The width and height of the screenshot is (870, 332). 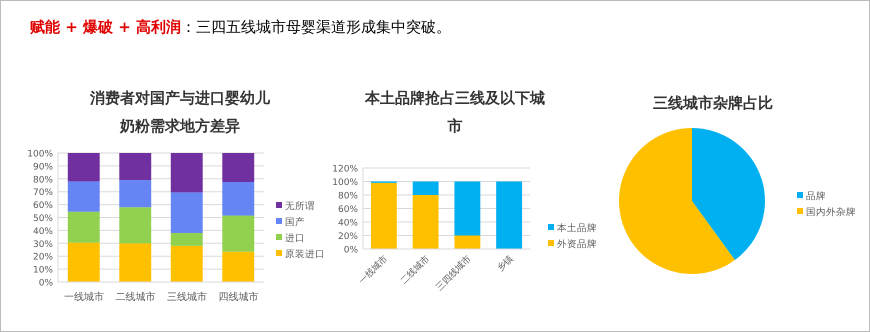 What do you see at coordinates (43, 167) in the screenshot?
I see `y-tick-label: 90%` at bounding box center [43, 167].